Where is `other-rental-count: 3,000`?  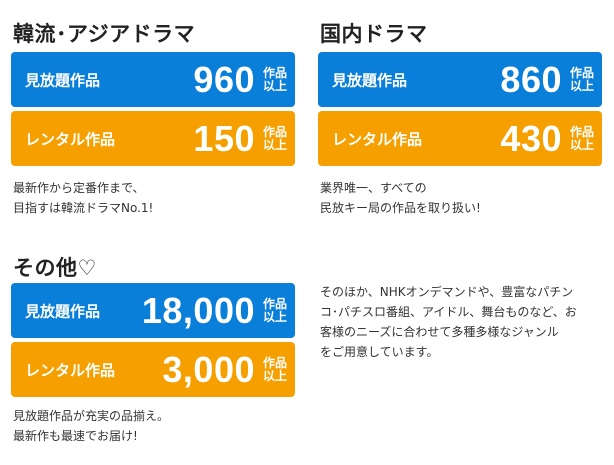
other-rental-count: 3,000 is located at coordinates (208, 369).